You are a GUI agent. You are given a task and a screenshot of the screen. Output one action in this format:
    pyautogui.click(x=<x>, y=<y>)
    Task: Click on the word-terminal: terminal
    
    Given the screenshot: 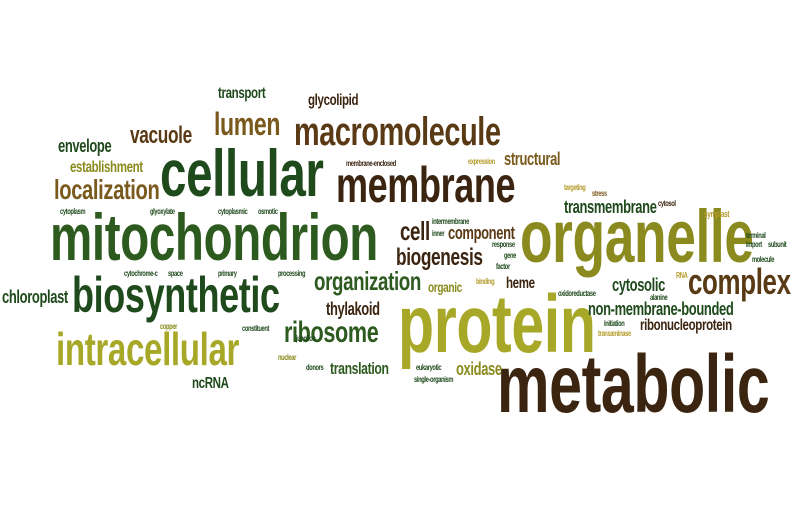 What is the action you would take?
    pyautogui.click(x=756, y=235)
    